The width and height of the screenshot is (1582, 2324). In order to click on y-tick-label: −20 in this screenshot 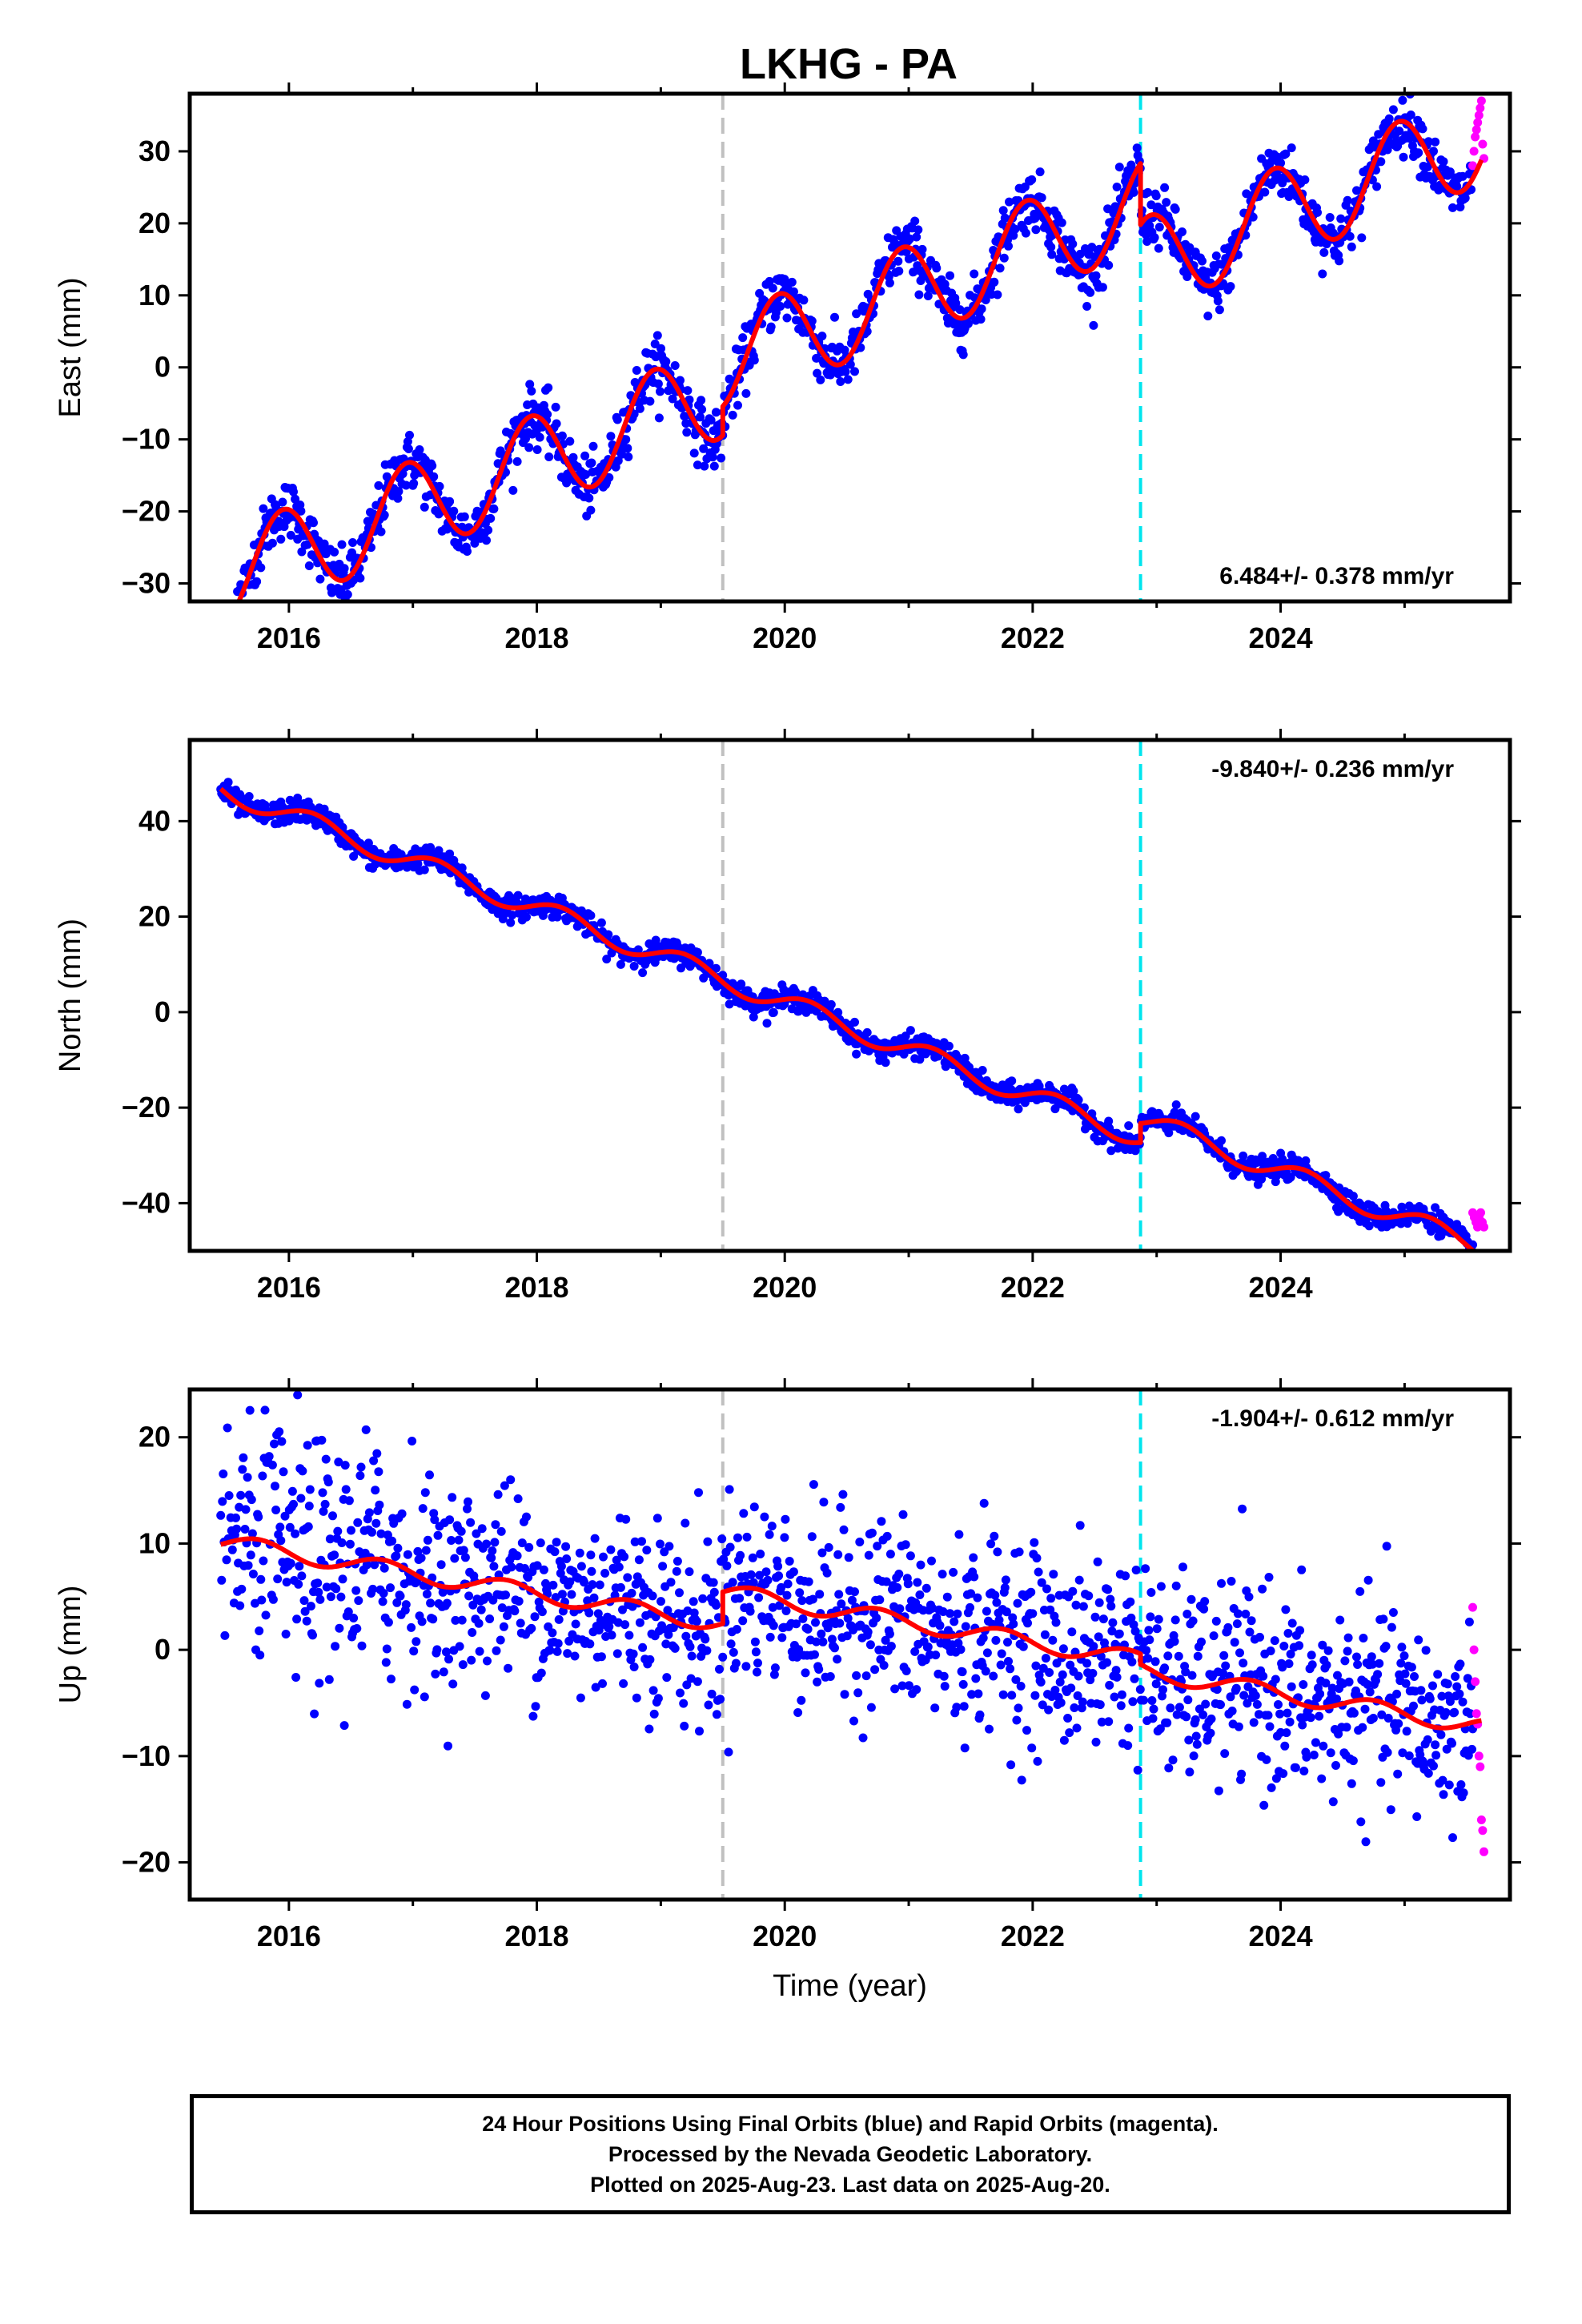, I will do `click(146, 1862)`.